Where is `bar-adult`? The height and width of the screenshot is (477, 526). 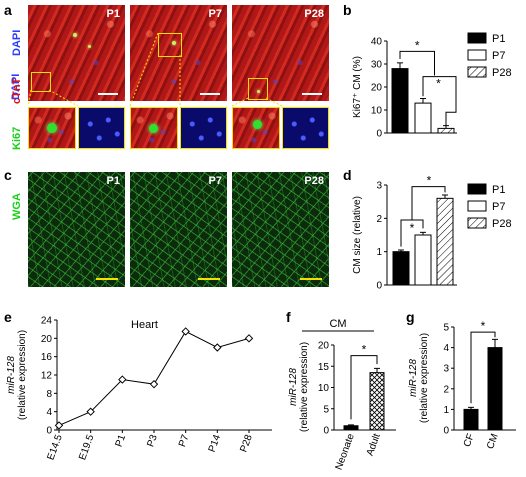 bar-adult is located at coordinates (377, 401).